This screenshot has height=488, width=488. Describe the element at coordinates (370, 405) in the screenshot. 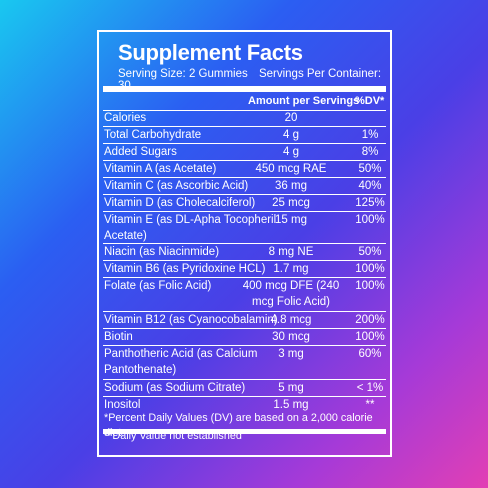

I see `nutrient-dv: **` at that location.